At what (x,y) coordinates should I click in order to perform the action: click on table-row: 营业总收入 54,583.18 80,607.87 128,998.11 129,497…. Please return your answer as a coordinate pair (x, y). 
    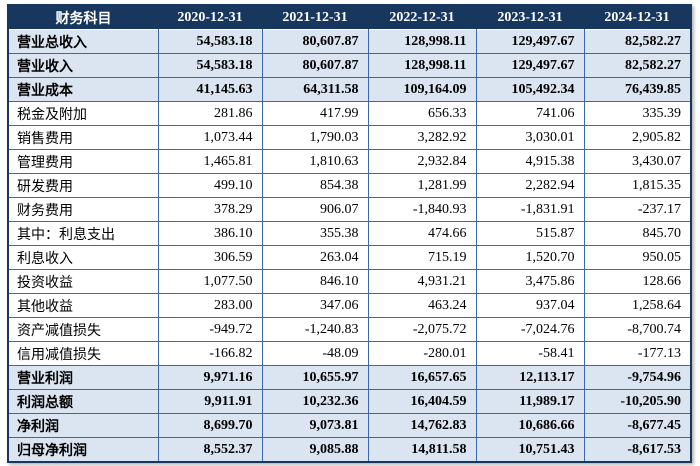
    Looking at the image, I should click on (349, 41).